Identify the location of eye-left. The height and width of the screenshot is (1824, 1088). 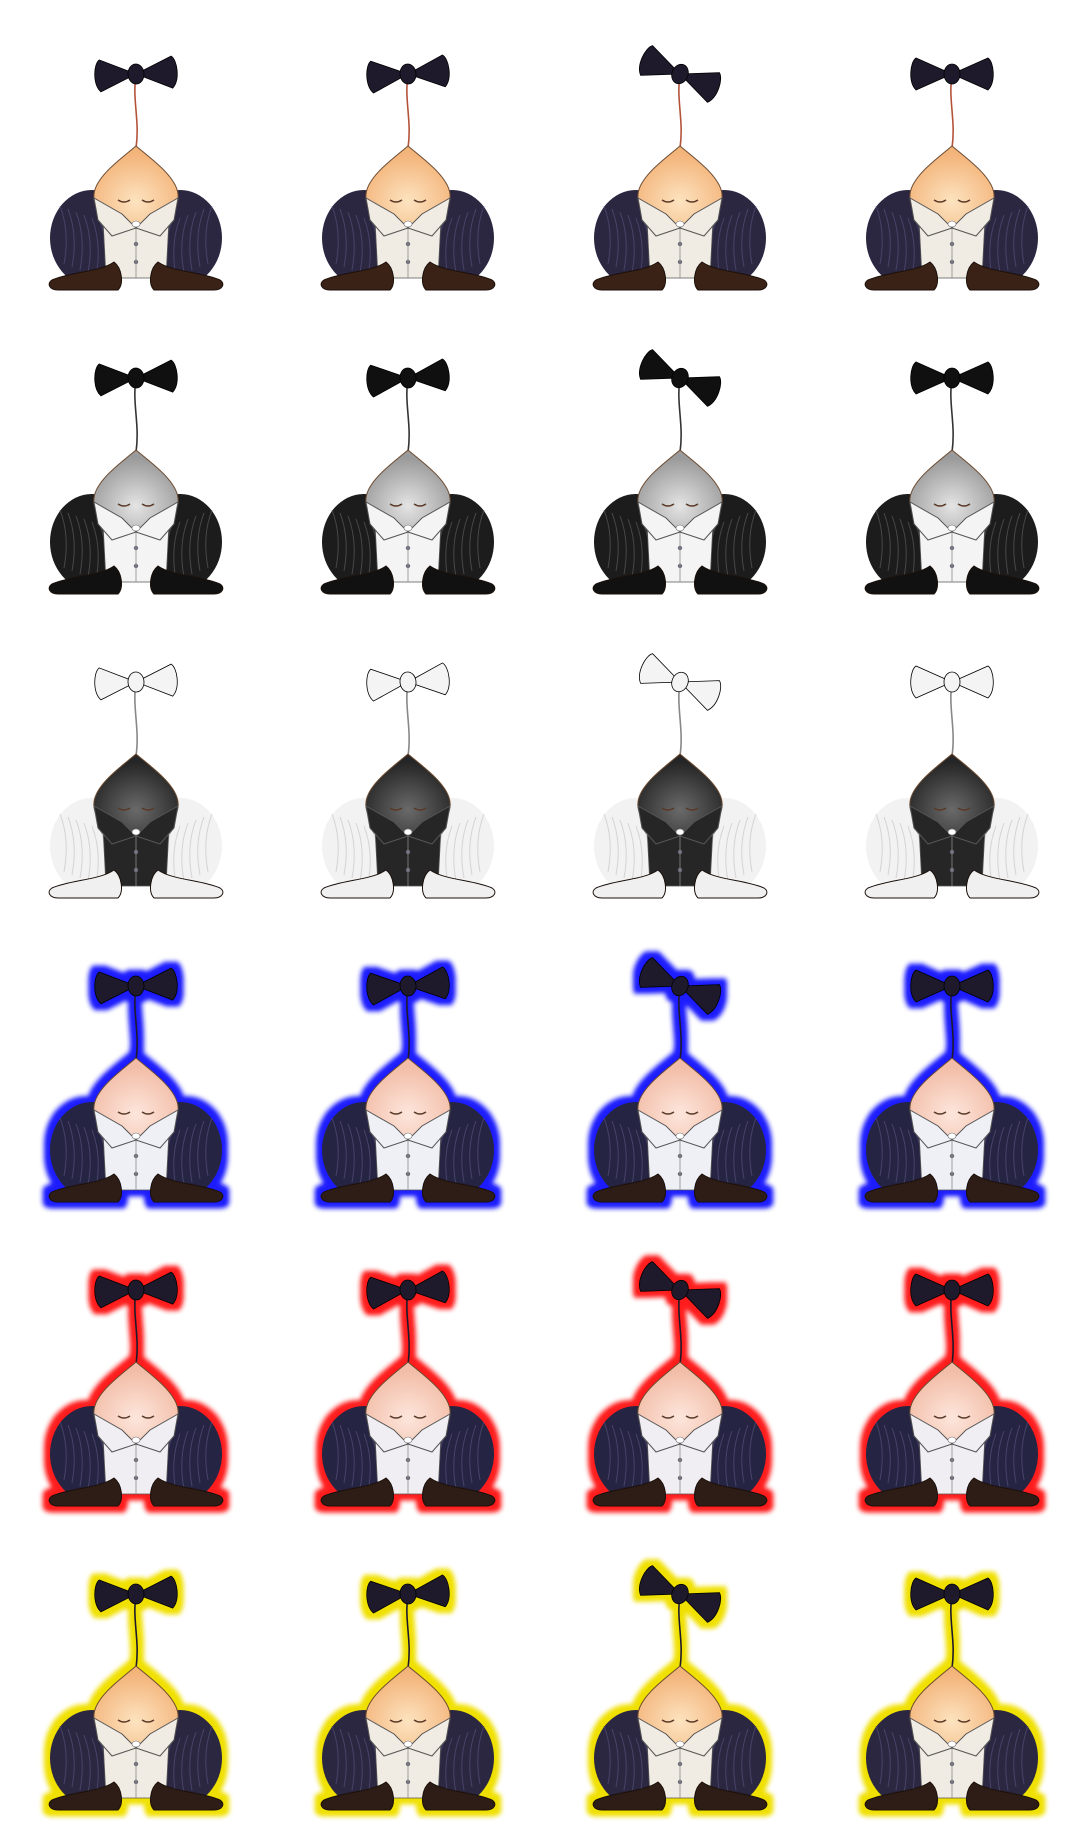
(396, 809).